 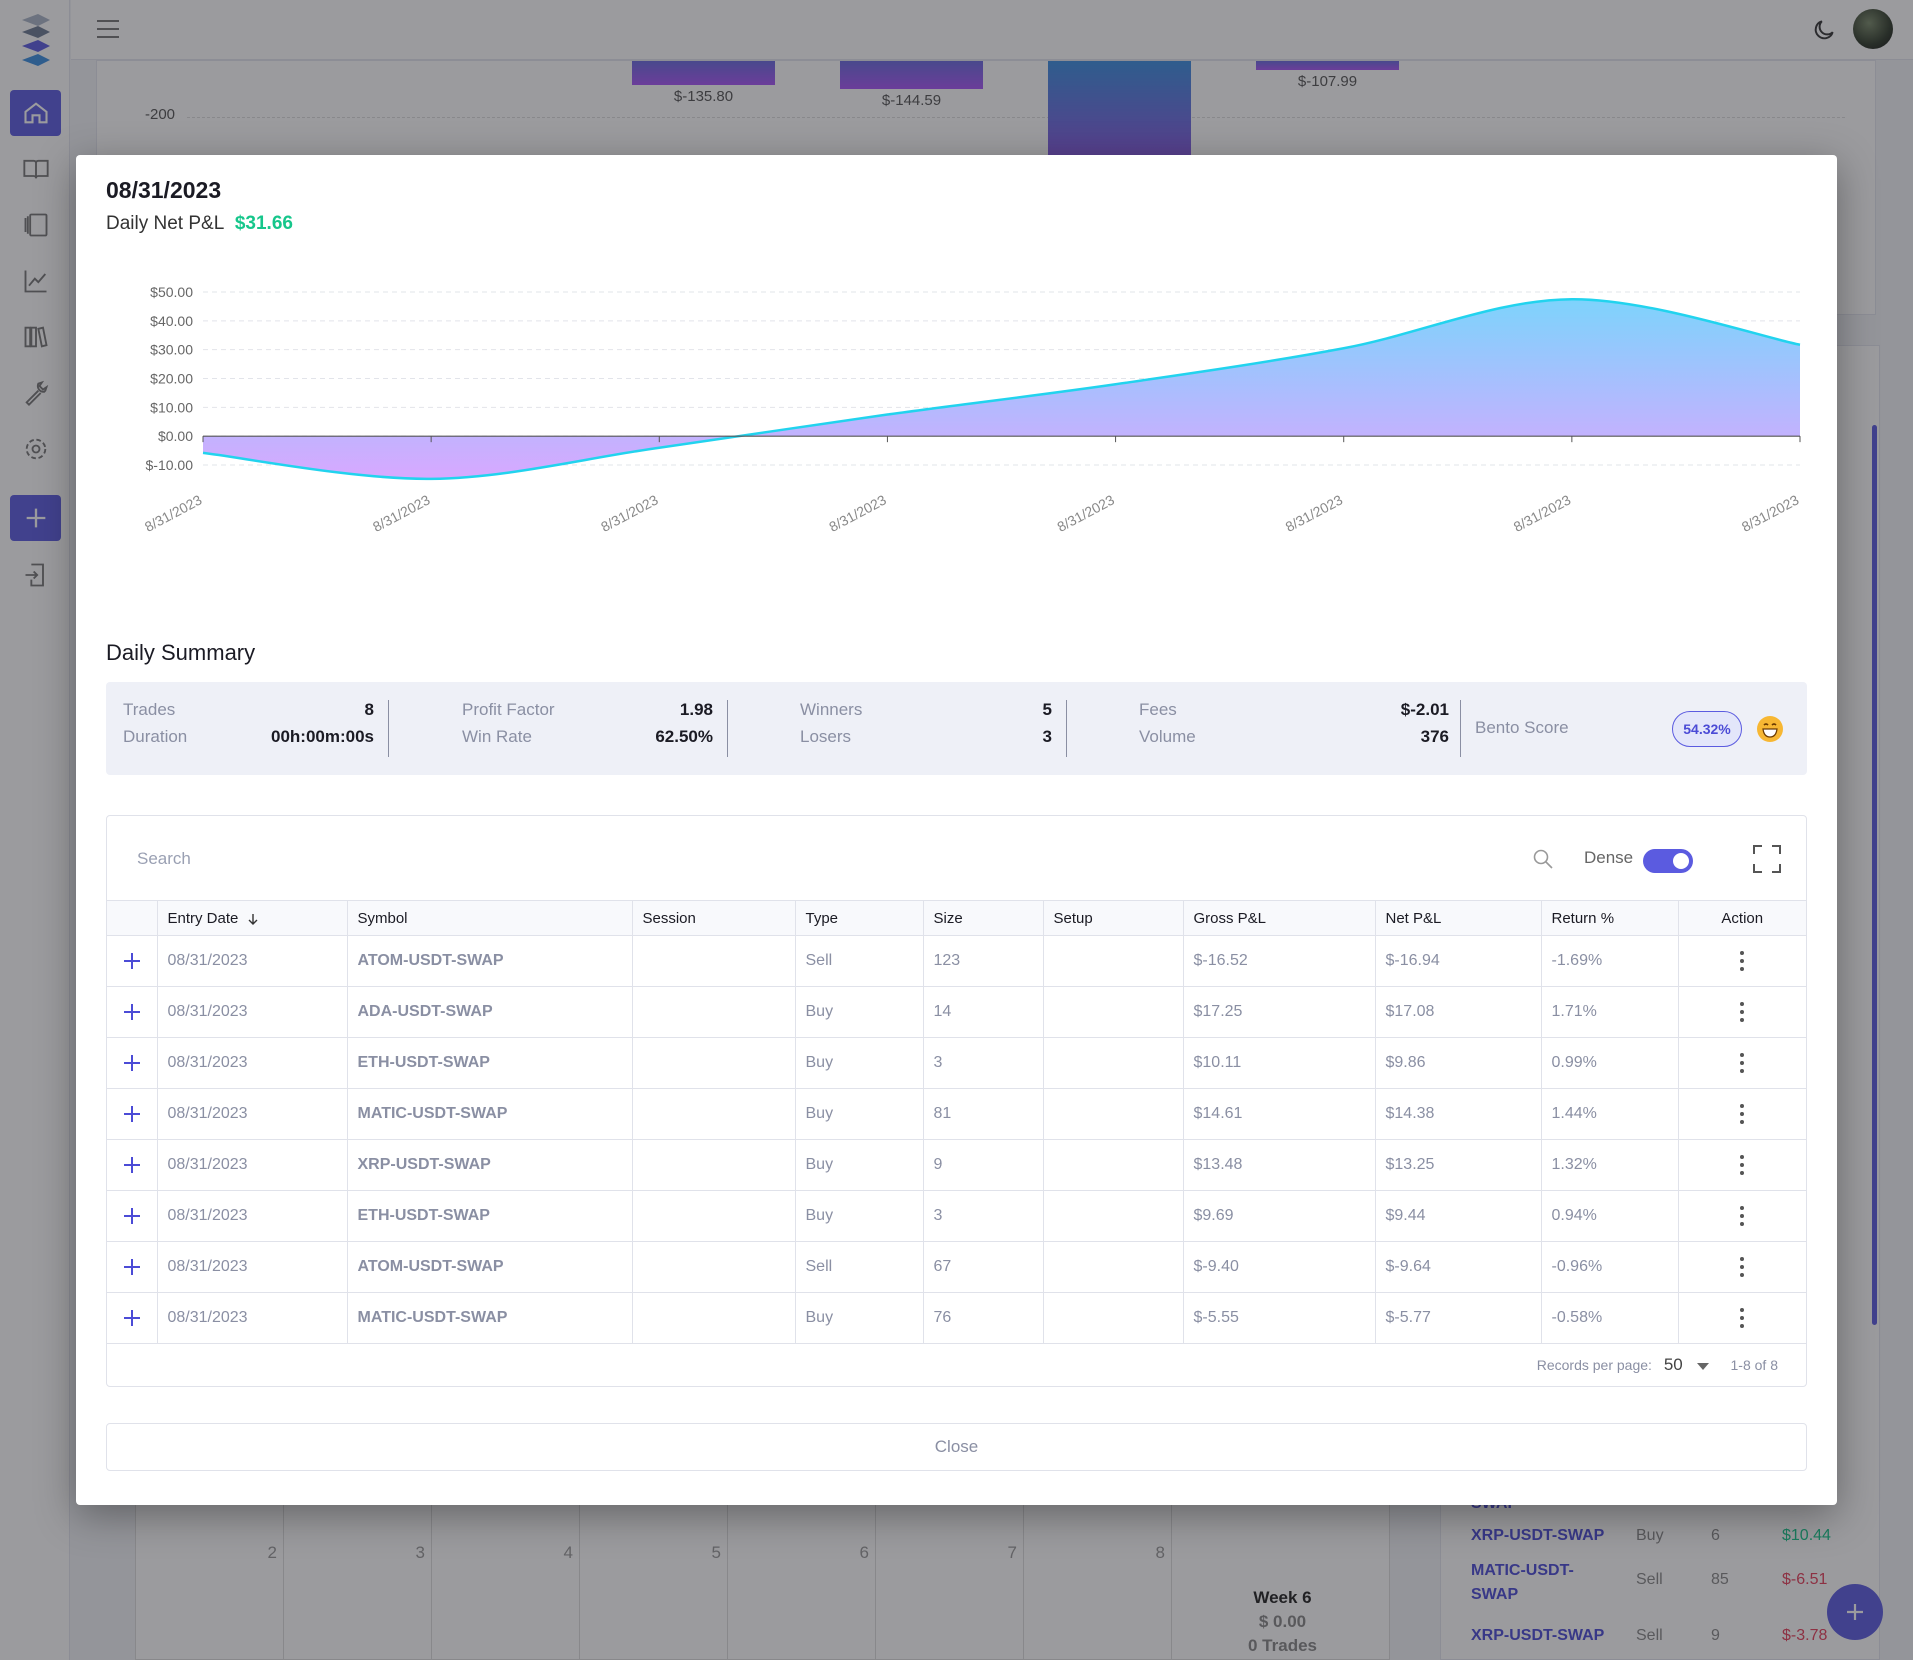 What do you see at coordinates (497, 736) in the screenshot?
I see `win-rate-label: Win Rate` at bounding box center [497, 736].